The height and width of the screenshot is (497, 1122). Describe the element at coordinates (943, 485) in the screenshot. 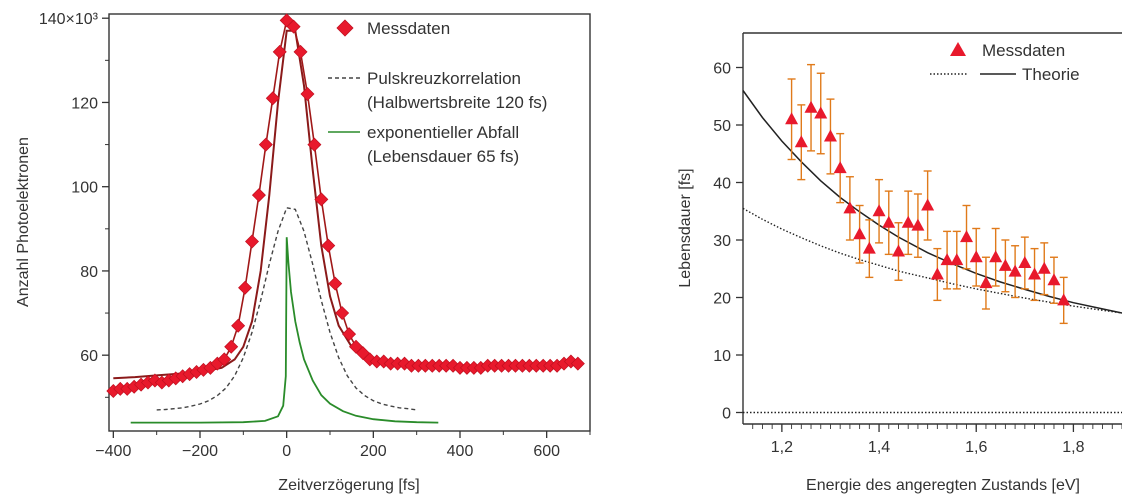

I see `x-axis-title: Energie des angeregten Zustands [eV]` at that location.